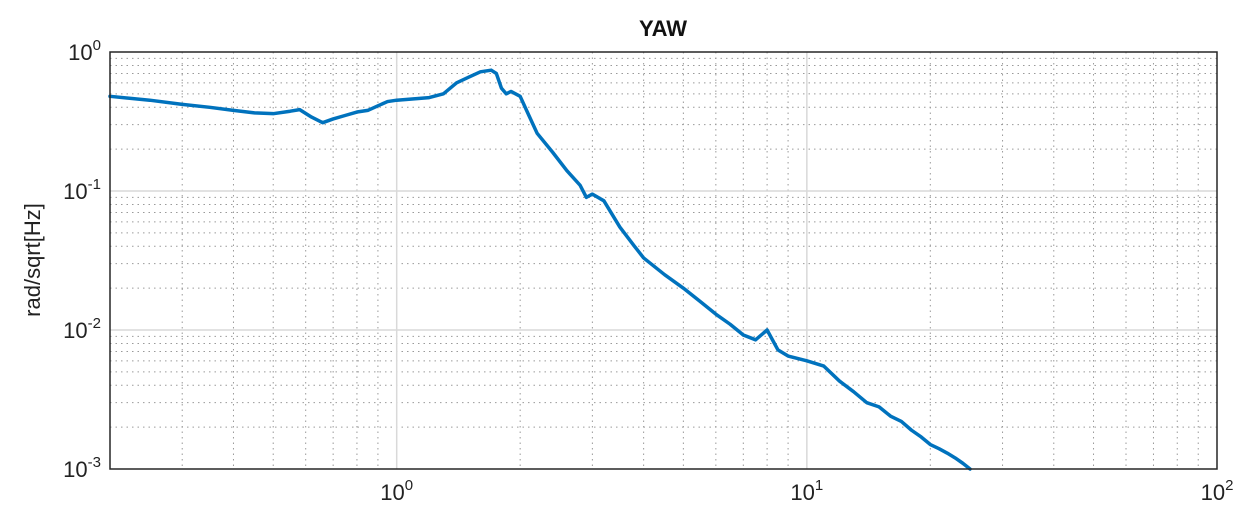 Image resolution: width=1239 pixels, height=515 pixels. What do you see at coordinates (82, 259) in the screenshot?
I see `y-tick-labels: 10⁻³ 10⁻² 10⁻¹ 10⁰` at bounding box center [82, 259].